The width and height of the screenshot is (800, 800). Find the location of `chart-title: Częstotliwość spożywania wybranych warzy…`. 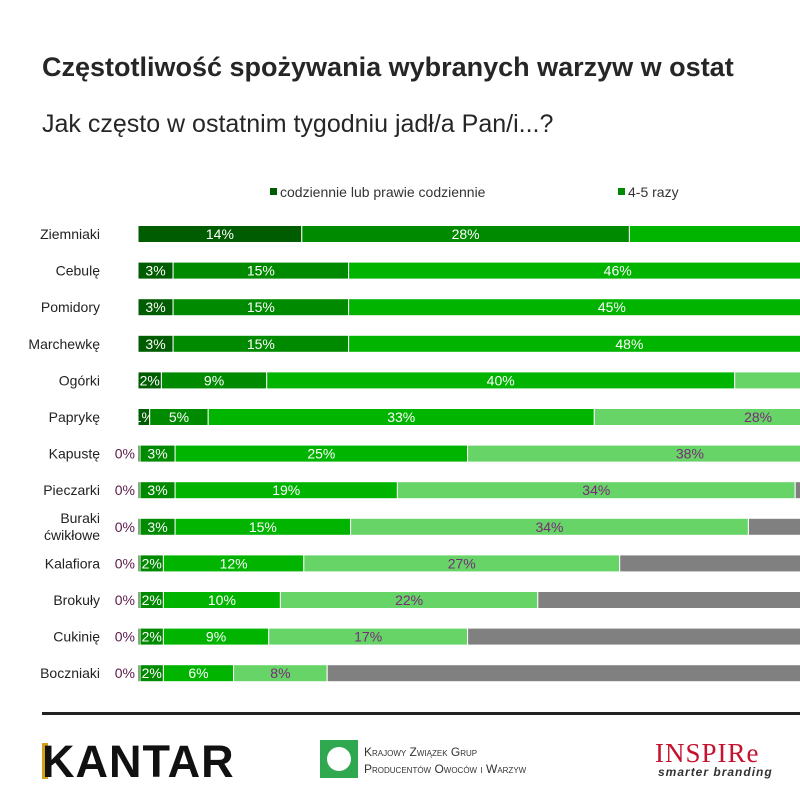

chart-title: Częstotliwość spożywania wybranych warzy… is located at coordinates (388, 67).